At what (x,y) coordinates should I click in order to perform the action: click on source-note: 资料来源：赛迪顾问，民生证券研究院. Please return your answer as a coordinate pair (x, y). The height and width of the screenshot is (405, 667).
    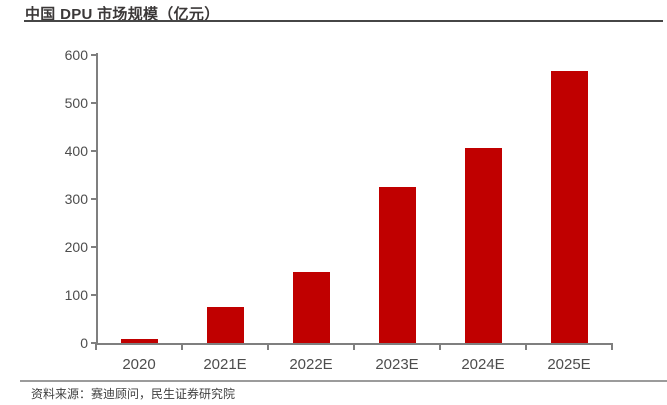
    Looking at the image, I should click on (133, 394).